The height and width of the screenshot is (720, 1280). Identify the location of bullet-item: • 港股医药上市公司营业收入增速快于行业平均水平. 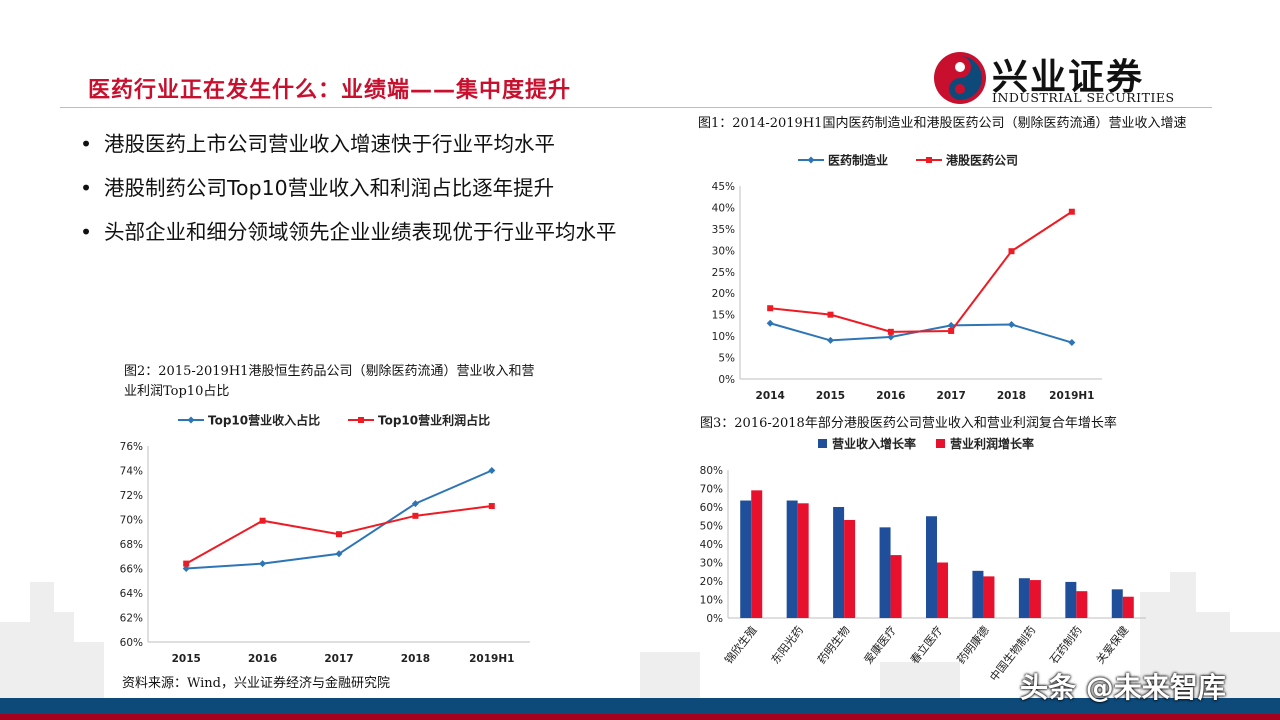
(317, 144).